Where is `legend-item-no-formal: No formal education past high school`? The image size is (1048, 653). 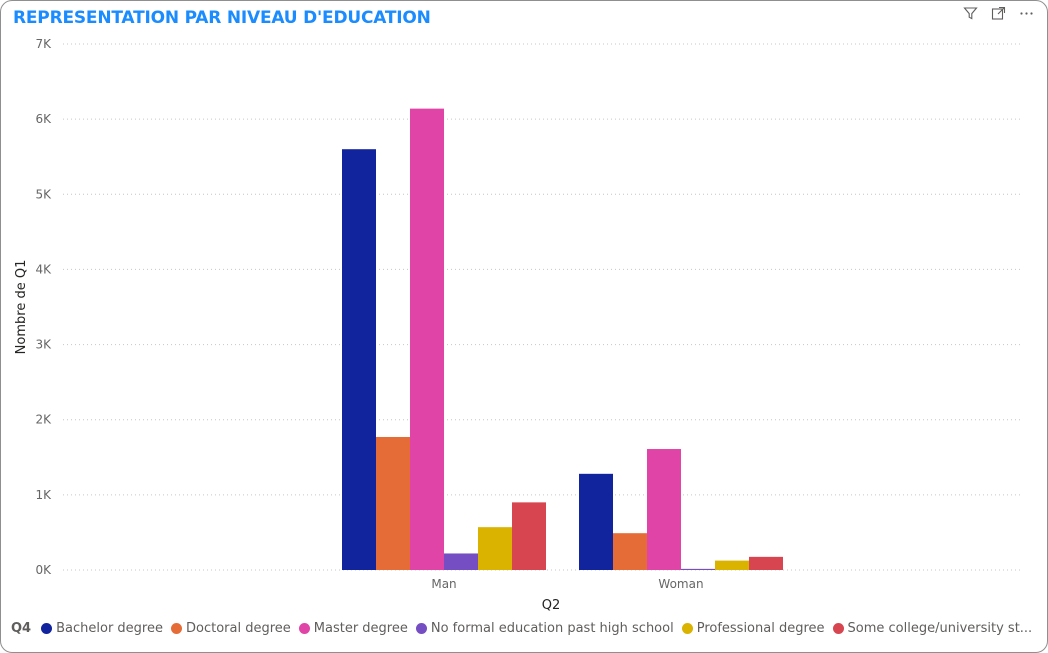 legend-item-no-formal: No formal education past high school is located at coordinates (544, 628).